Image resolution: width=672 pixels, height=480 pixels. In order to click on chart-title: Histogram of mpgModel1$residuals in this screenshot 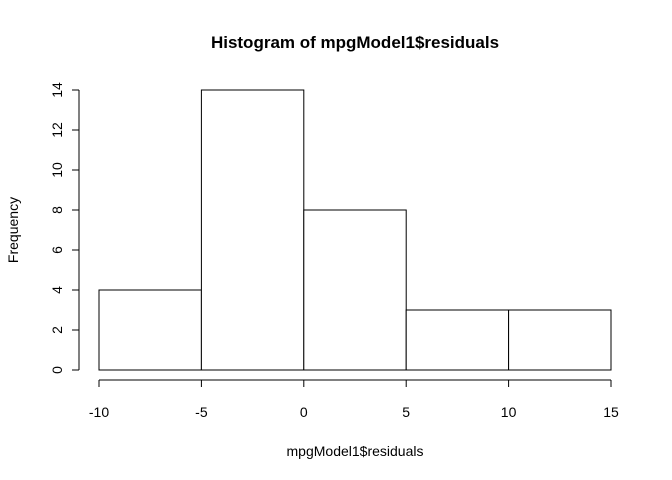, I will do `click(355, 42)`.